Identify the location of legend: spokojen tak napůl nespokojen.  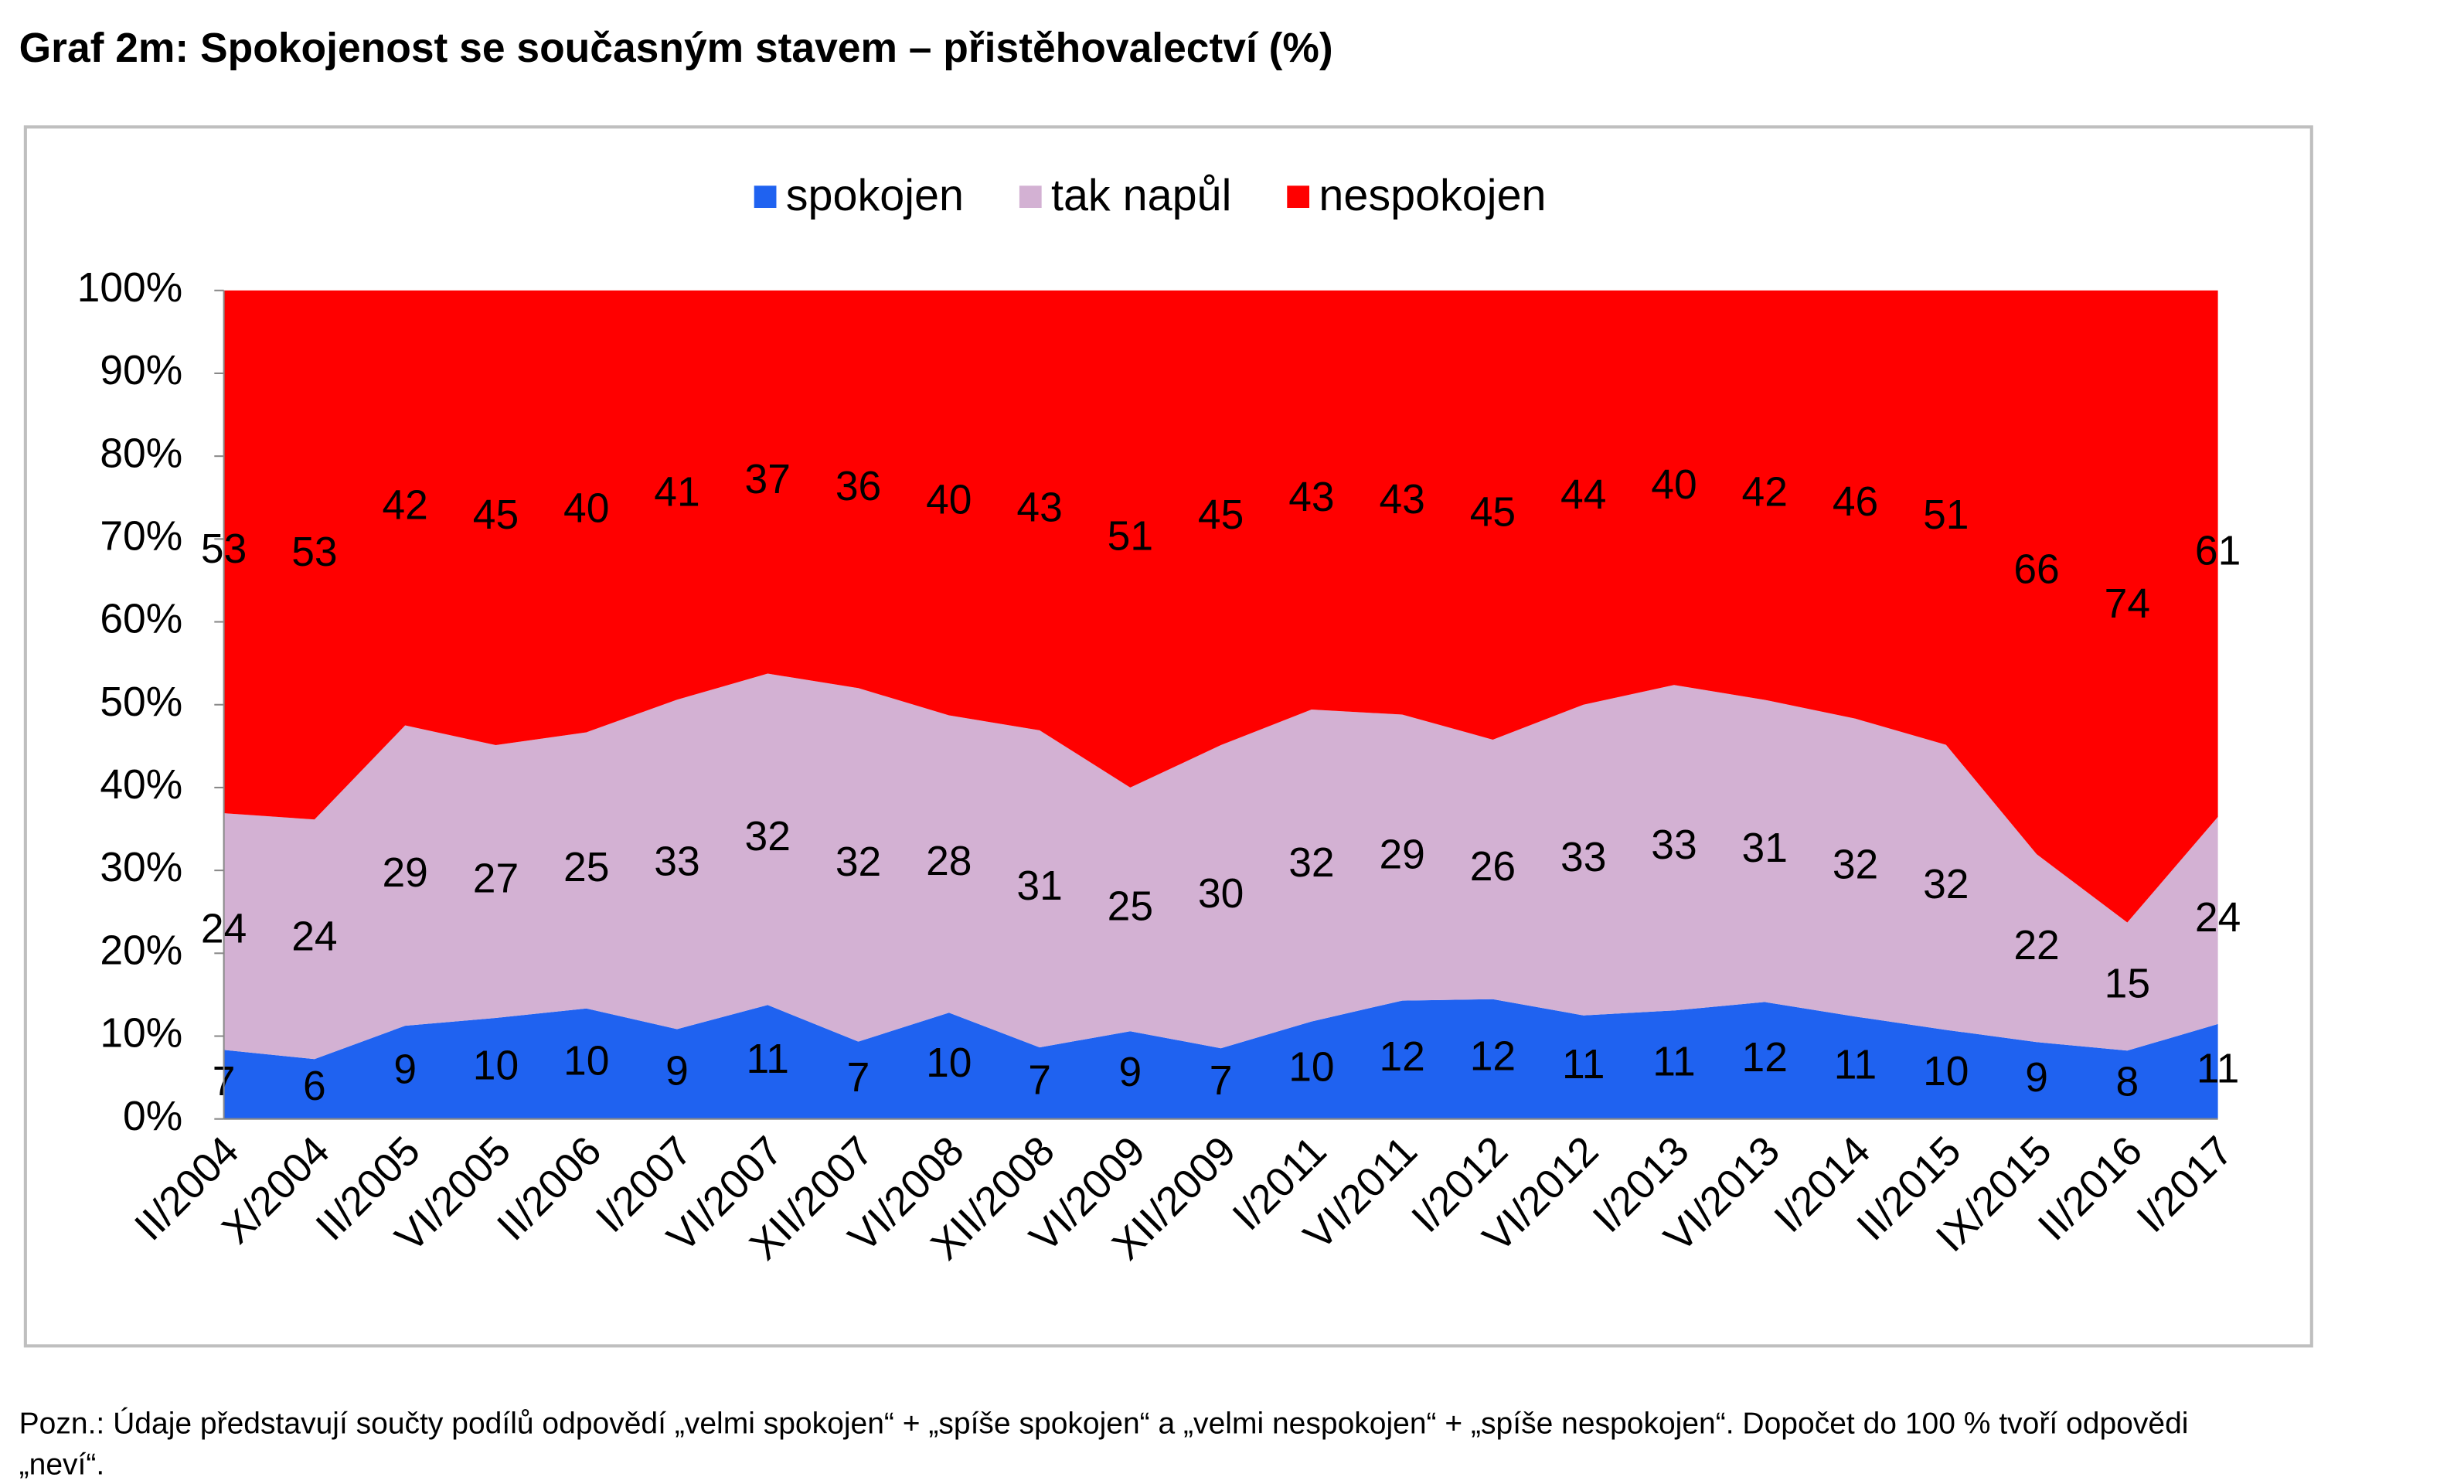
(1150, 195).